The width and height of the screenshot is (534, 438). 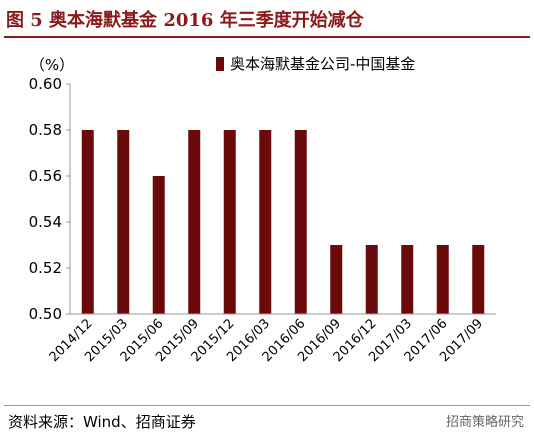 I want to click on y-unit-label: （%）, so click(x=52, y=65).